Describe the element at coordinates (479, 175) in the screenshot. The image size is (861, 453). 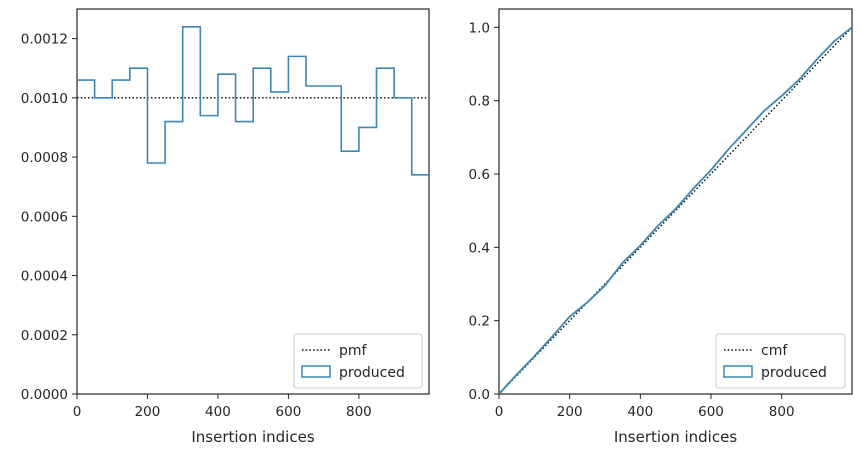
I see `y-tick-label: 0.6` at that location.